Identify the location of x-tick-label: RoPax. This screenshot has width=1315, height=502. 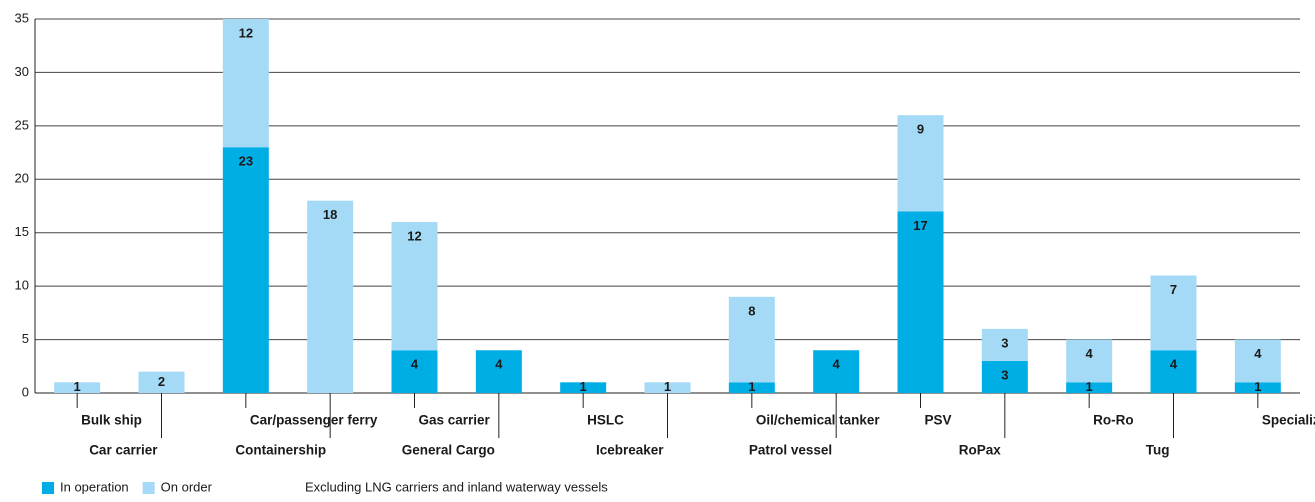
(980, 450).